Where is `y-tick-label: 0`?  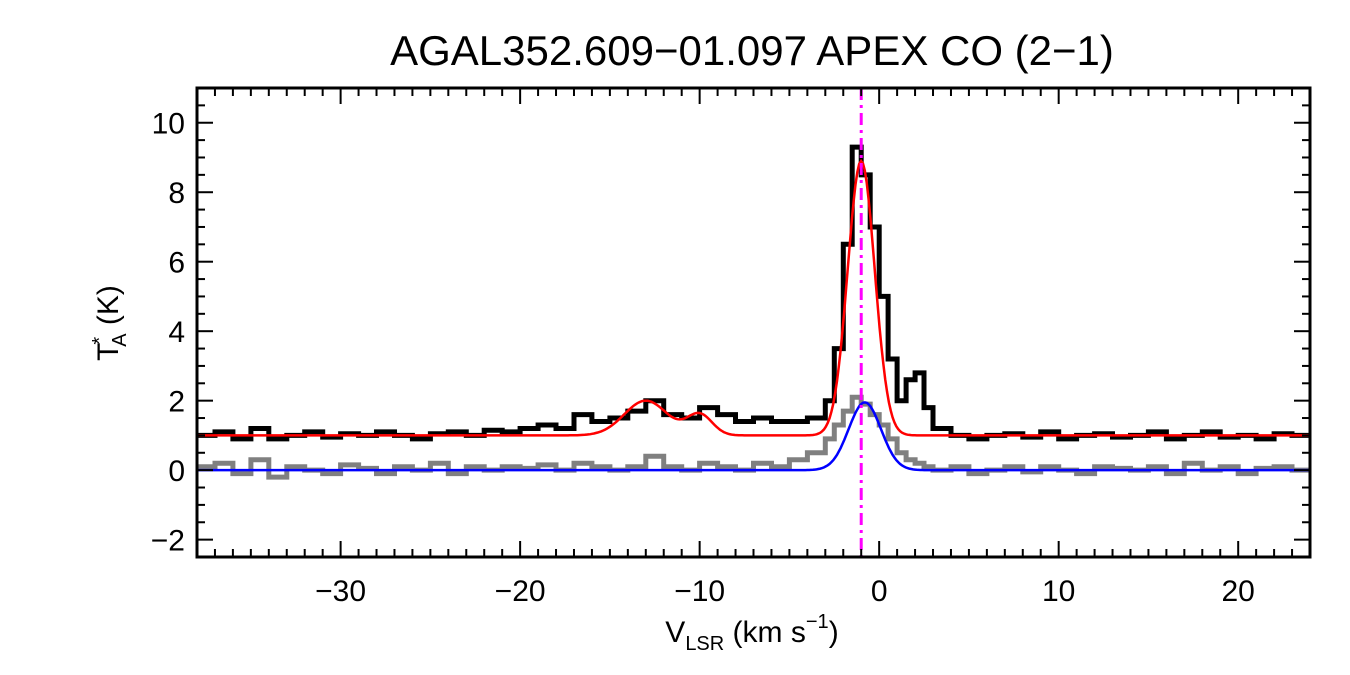
y-tick-label: 0 is located at coordinates (176, 471).